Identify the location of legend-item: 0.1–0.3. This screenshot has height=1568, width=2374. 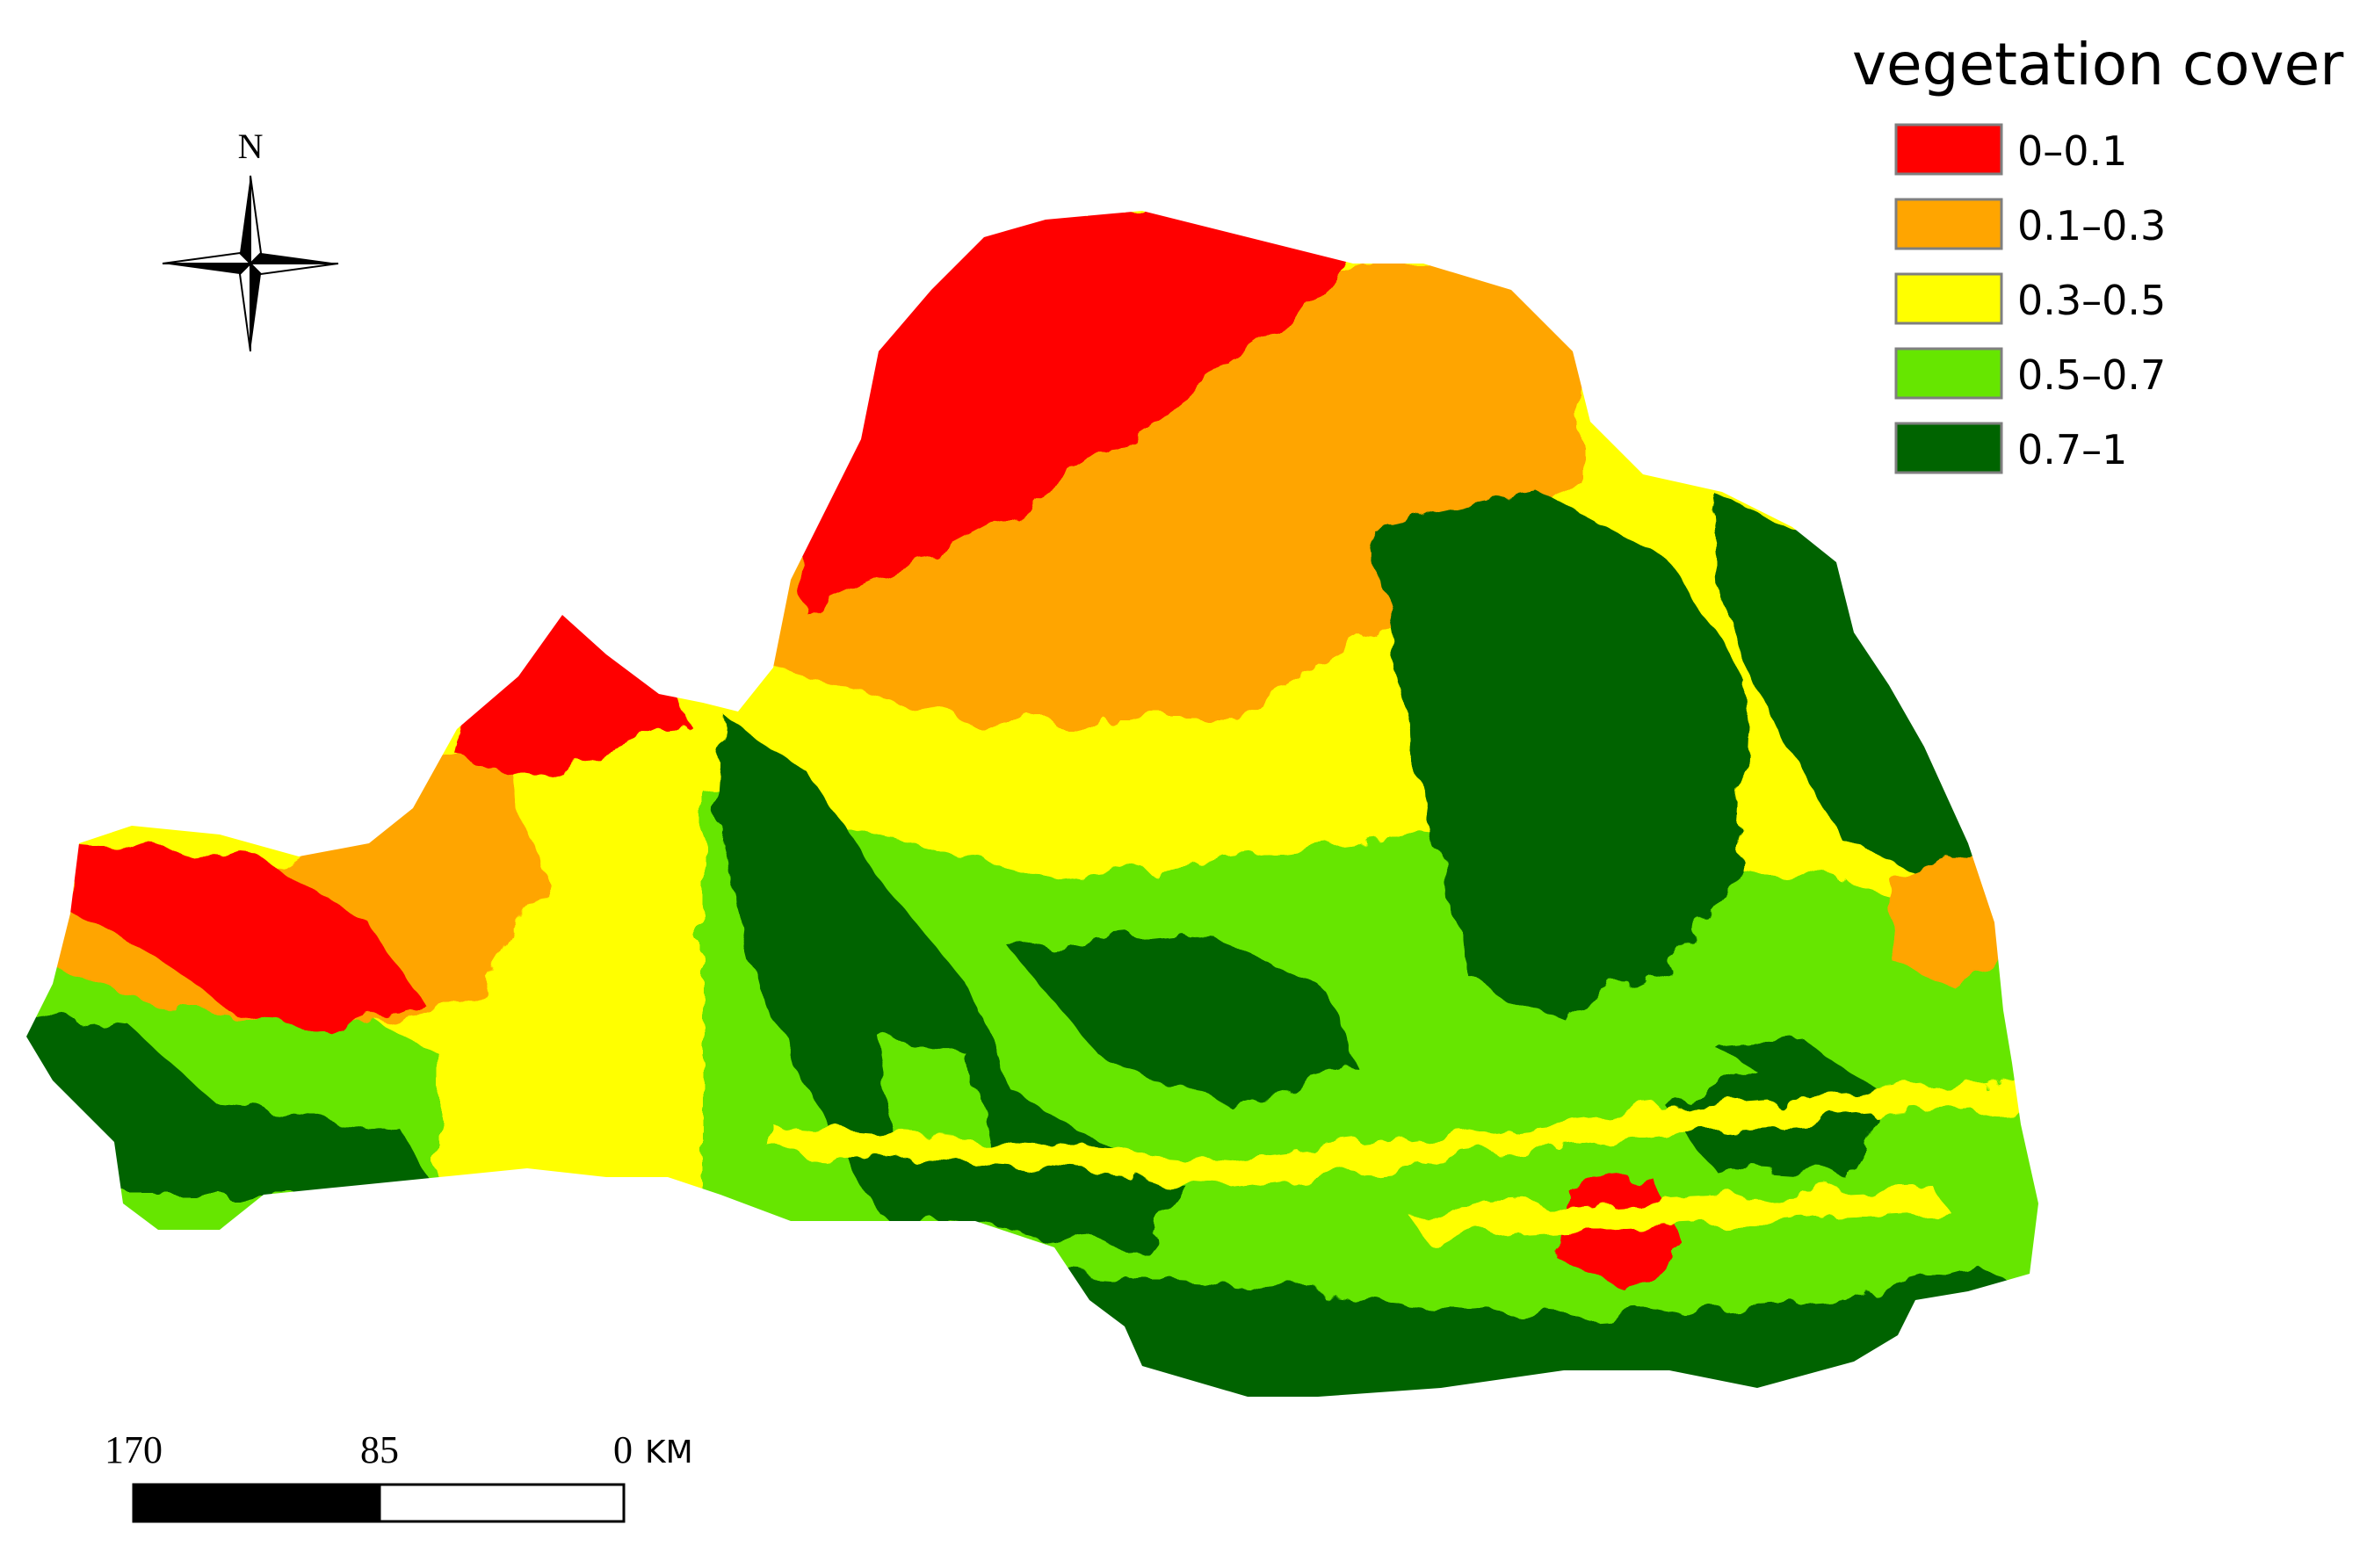
(2030, 224).